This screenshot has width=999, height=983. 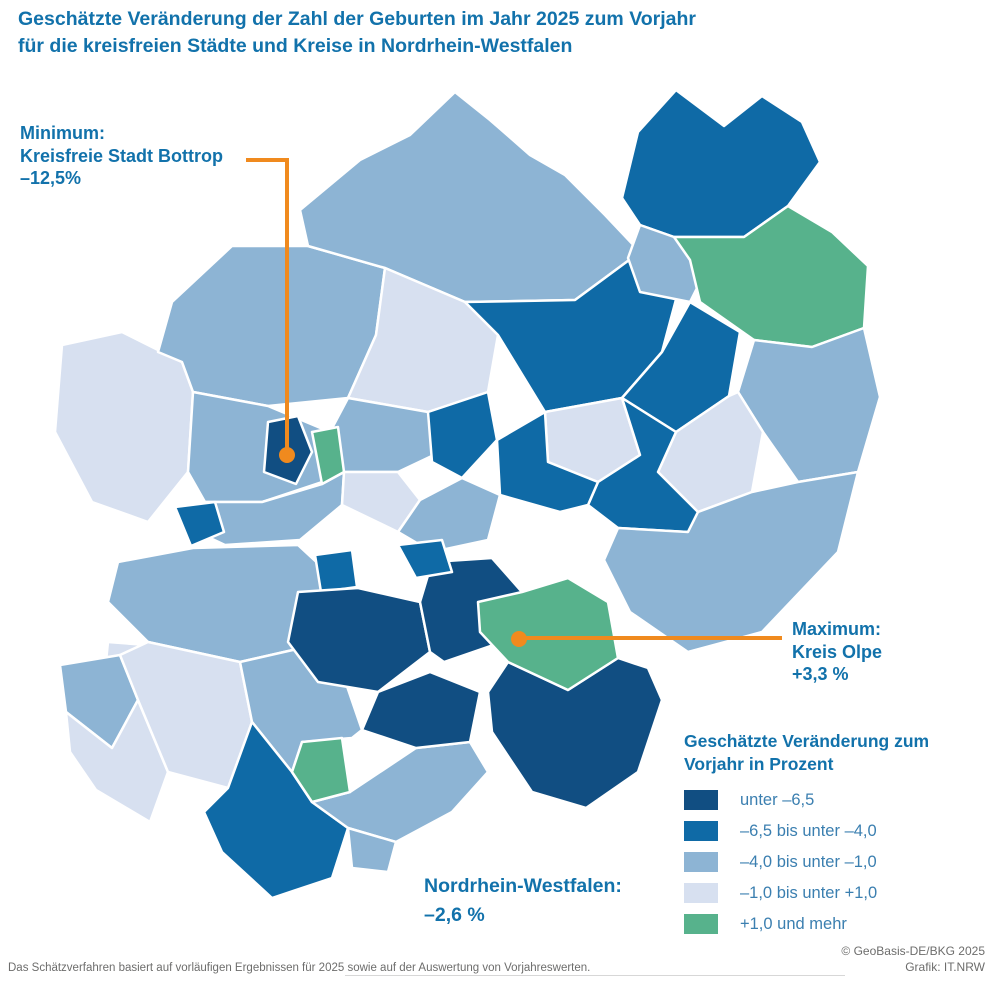 I want to click on legend-title-line1: Geschätzte Veränderung zum, so click(x=807, y=741).